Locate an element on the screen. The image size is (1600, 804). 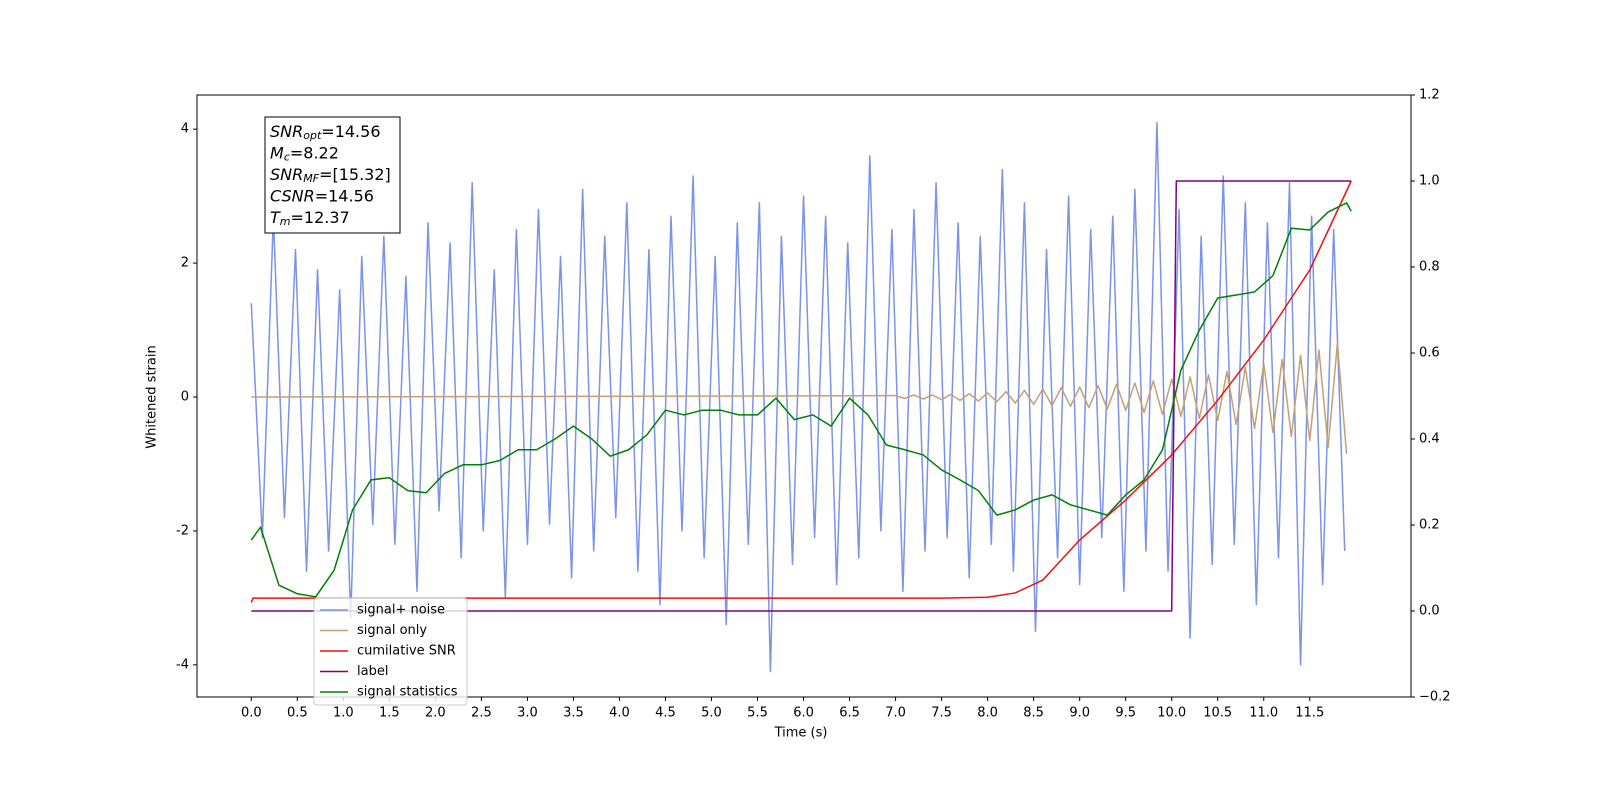
x-tick-label: 8.5 is located at coordinates (1033, 713).